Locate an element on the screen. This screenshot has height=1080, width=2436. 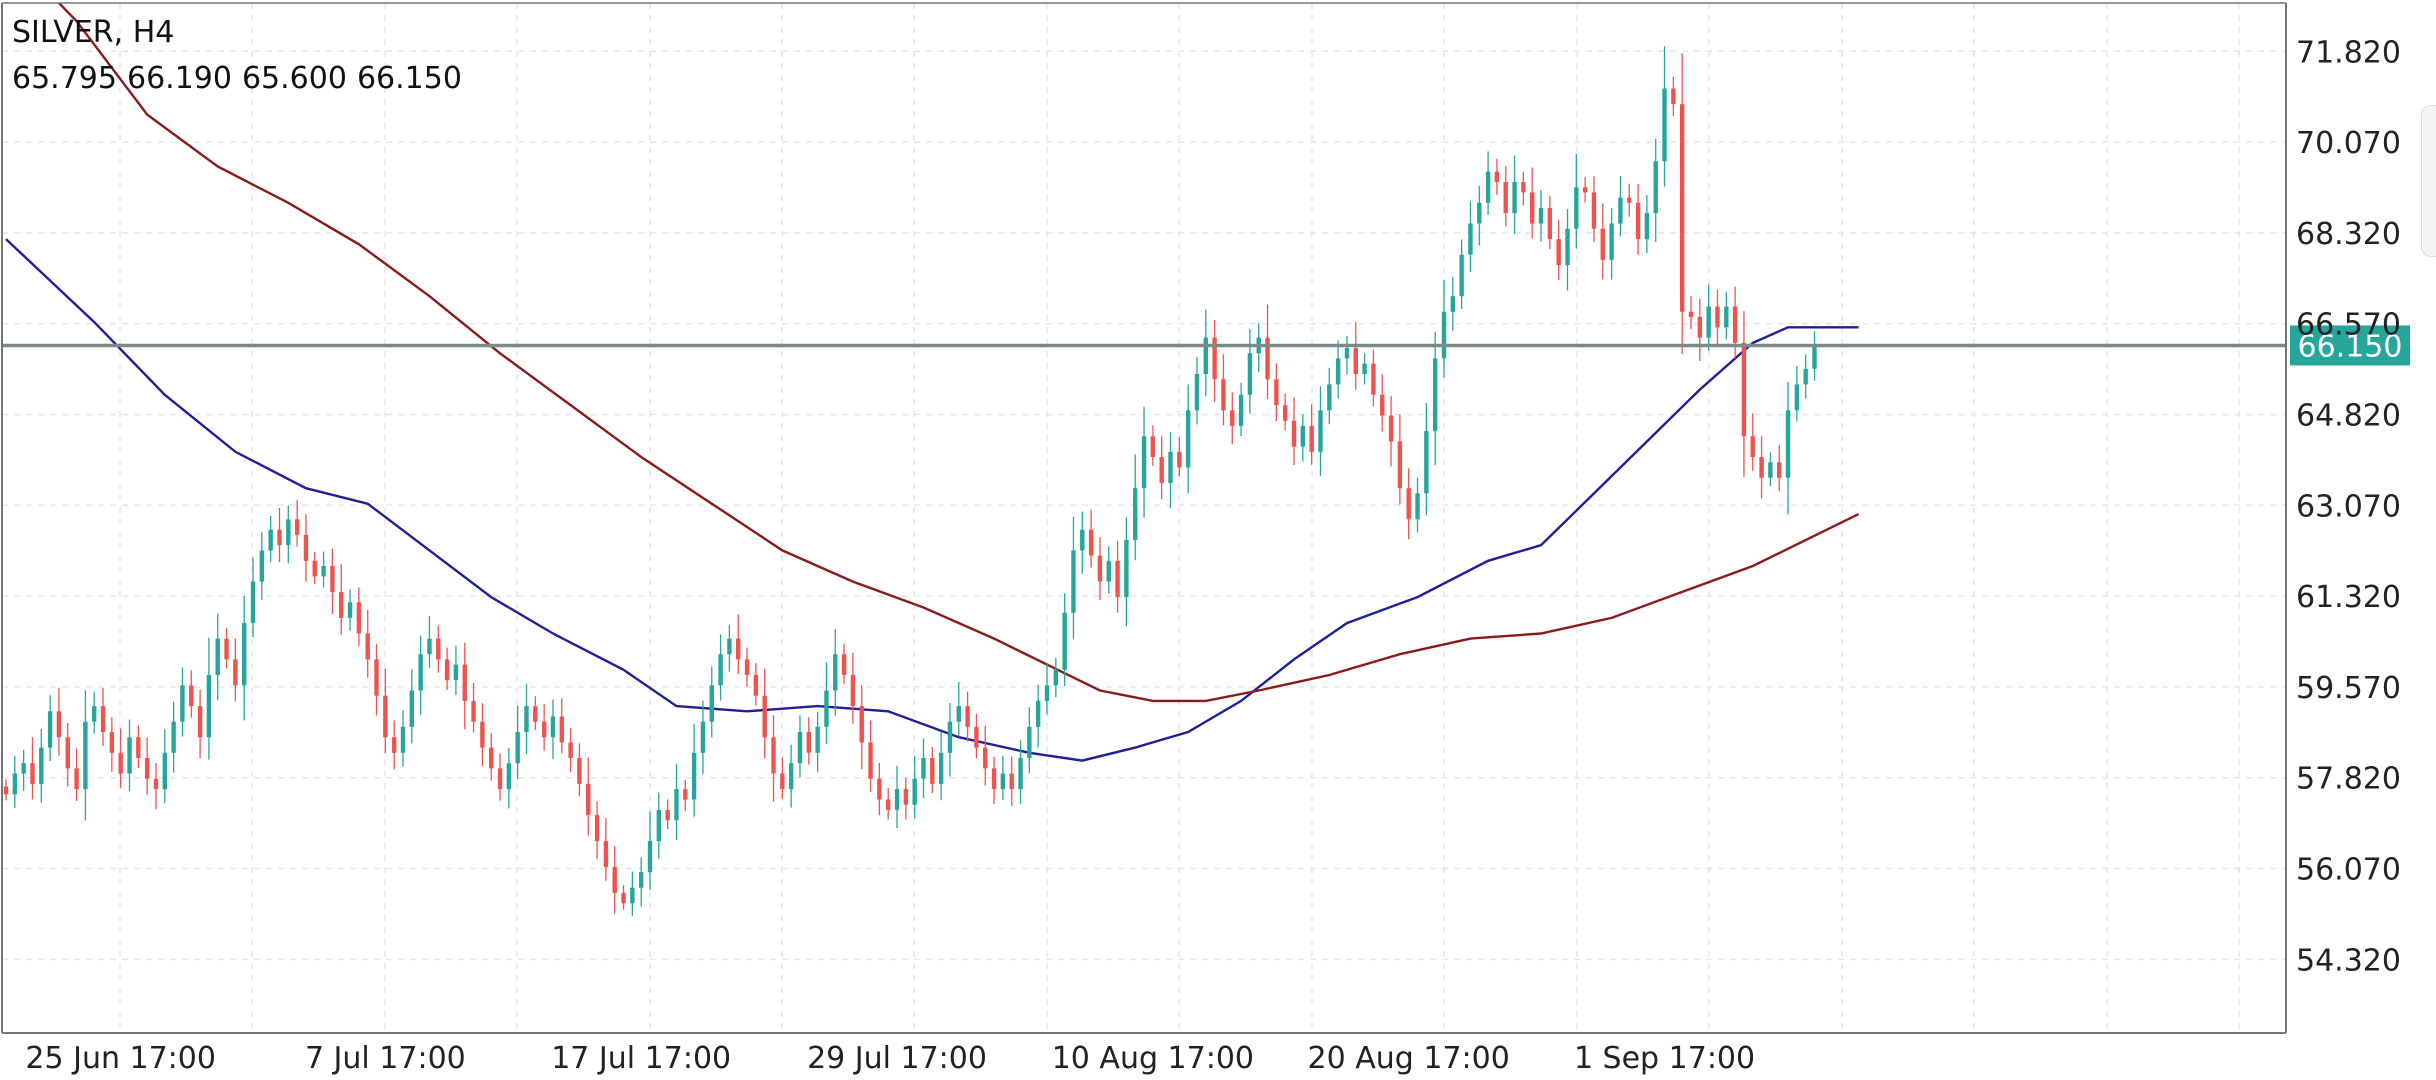
x-tick-label: 25 Jun 17:00 is located at coordinates (120, 1058).